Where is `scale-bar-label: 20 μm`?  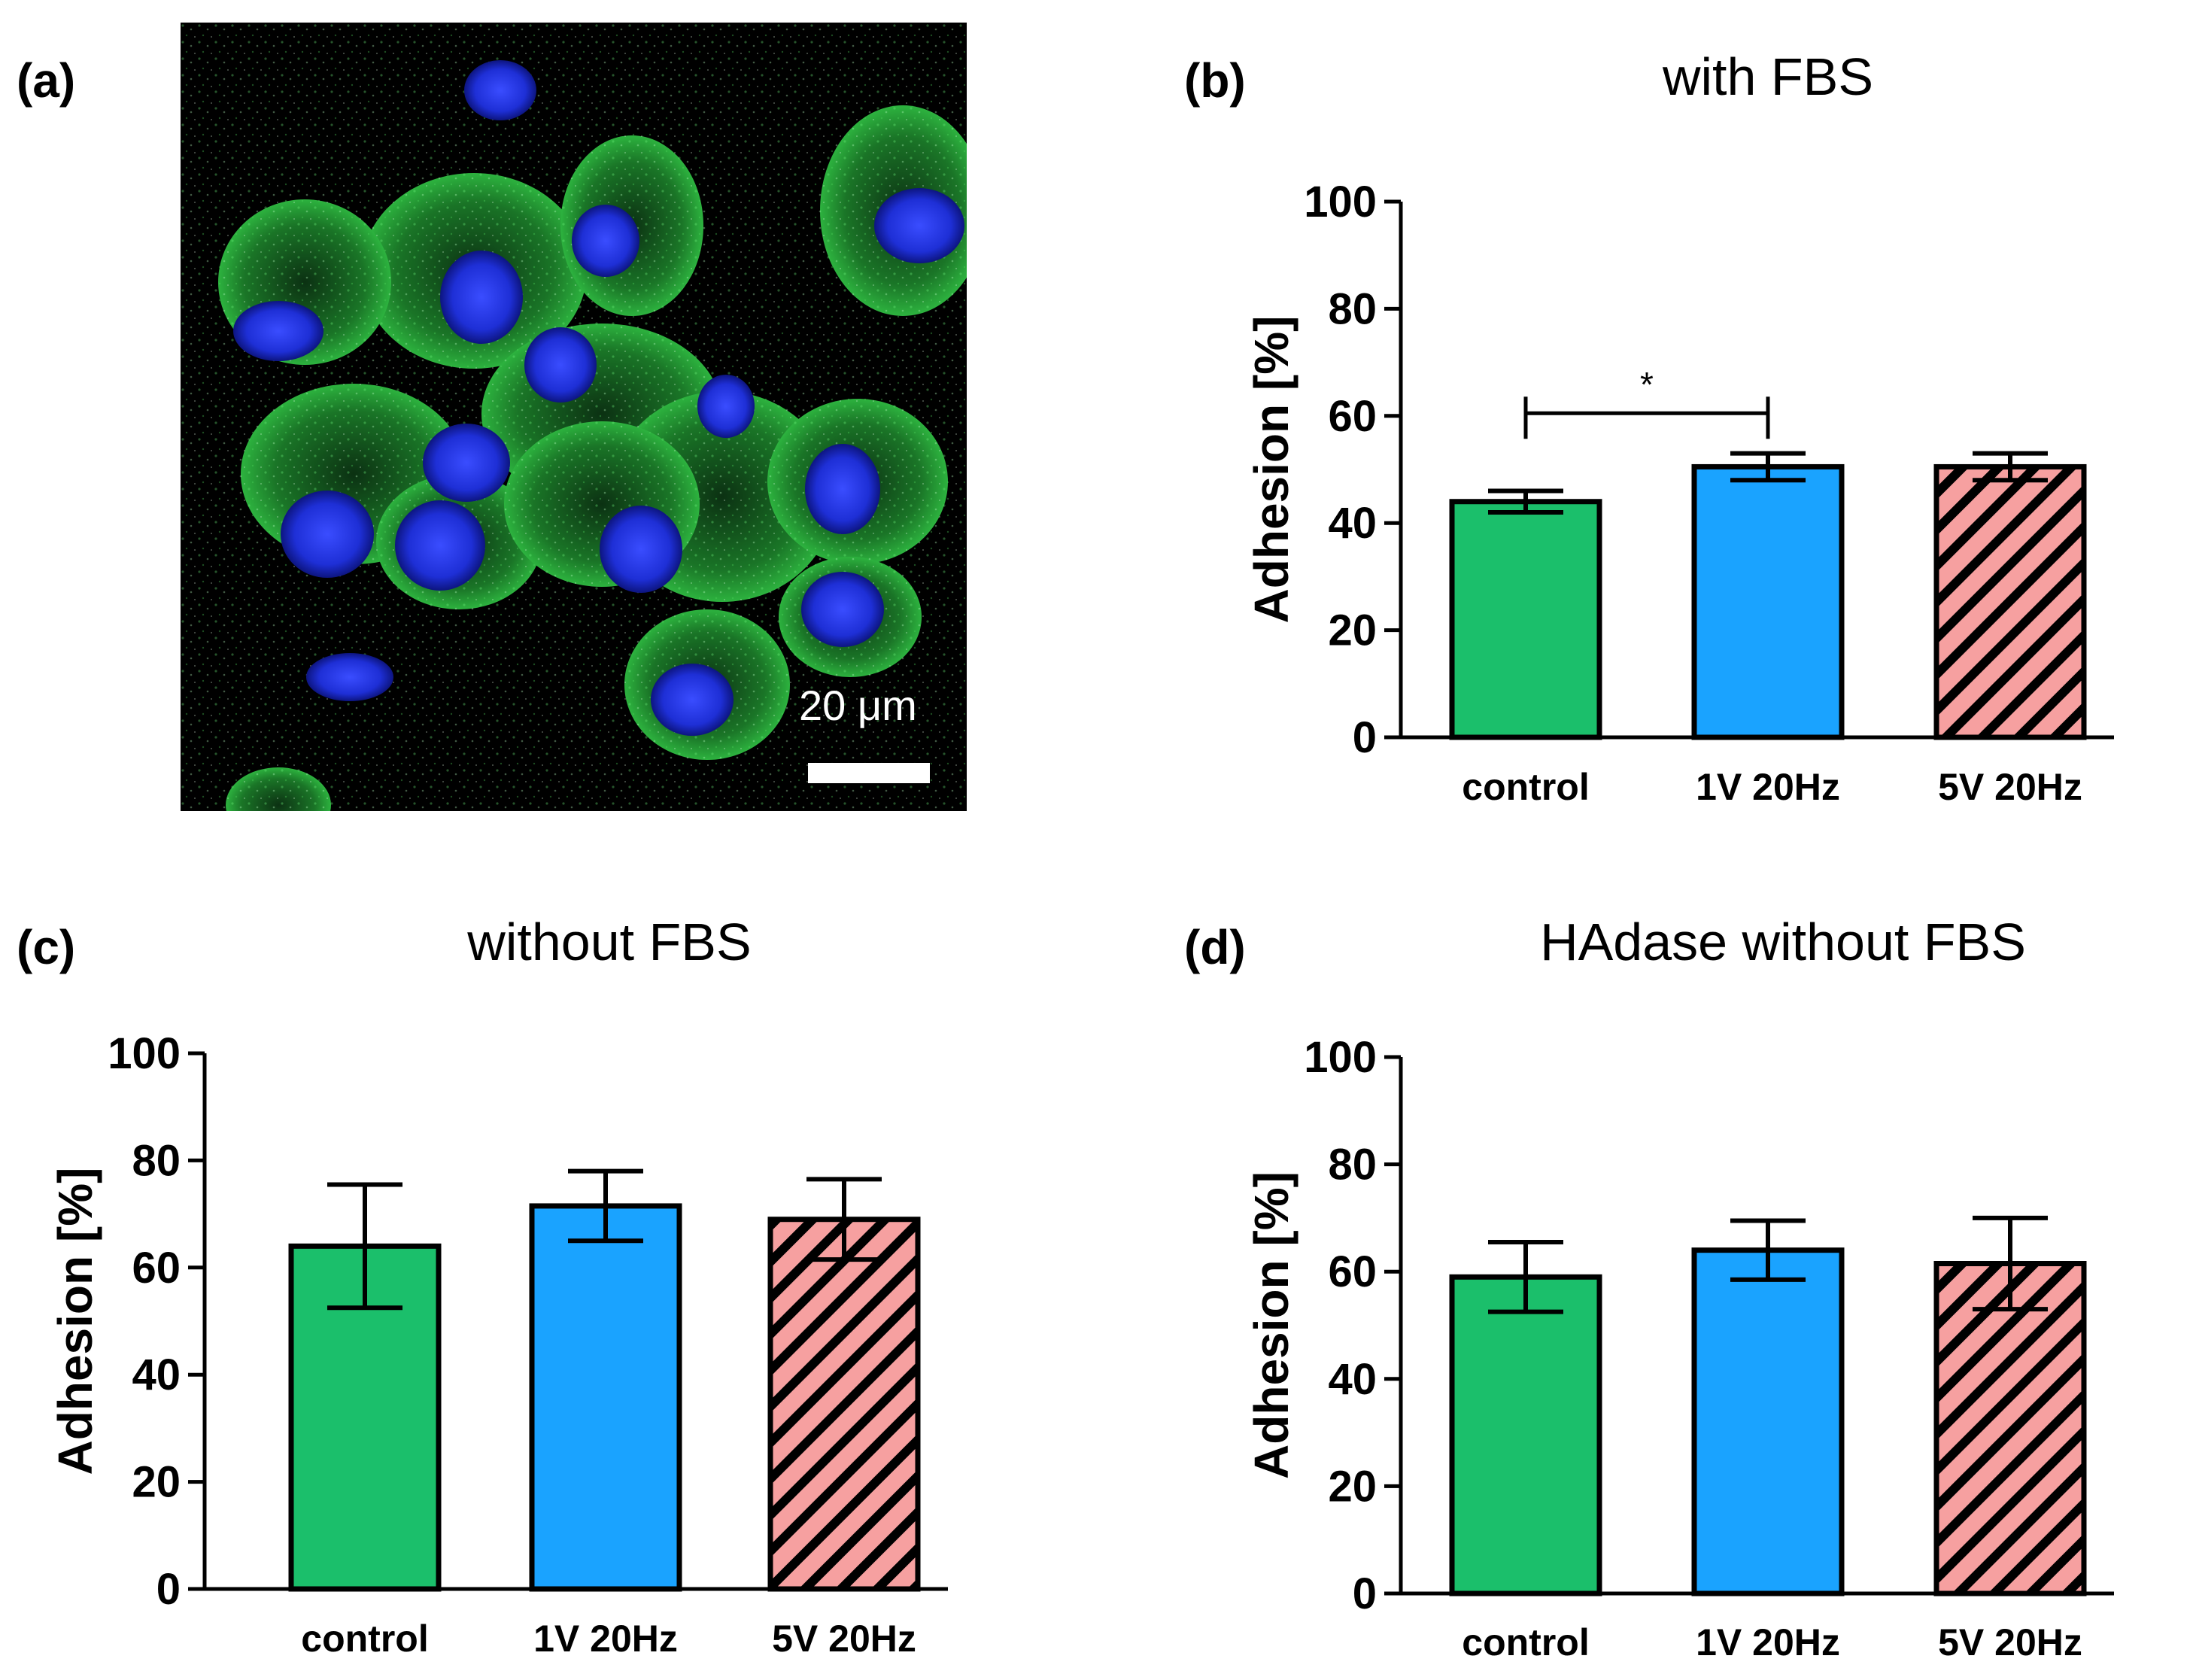
scale-bar-label: 20 μm is located at coordinates (858, 705).